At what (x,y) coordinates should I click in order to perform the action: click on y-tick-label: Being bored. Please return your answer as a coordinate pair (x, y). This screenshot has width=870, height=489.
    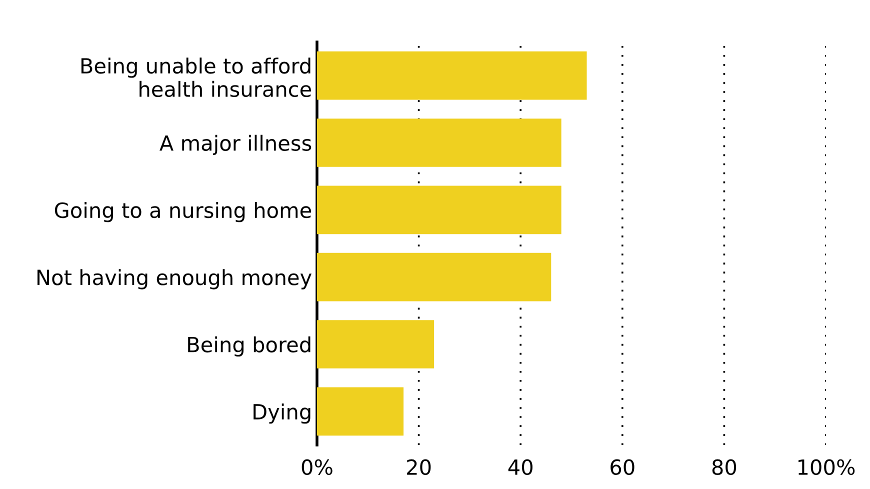
    Looking at the image, I should click on (249, 346).